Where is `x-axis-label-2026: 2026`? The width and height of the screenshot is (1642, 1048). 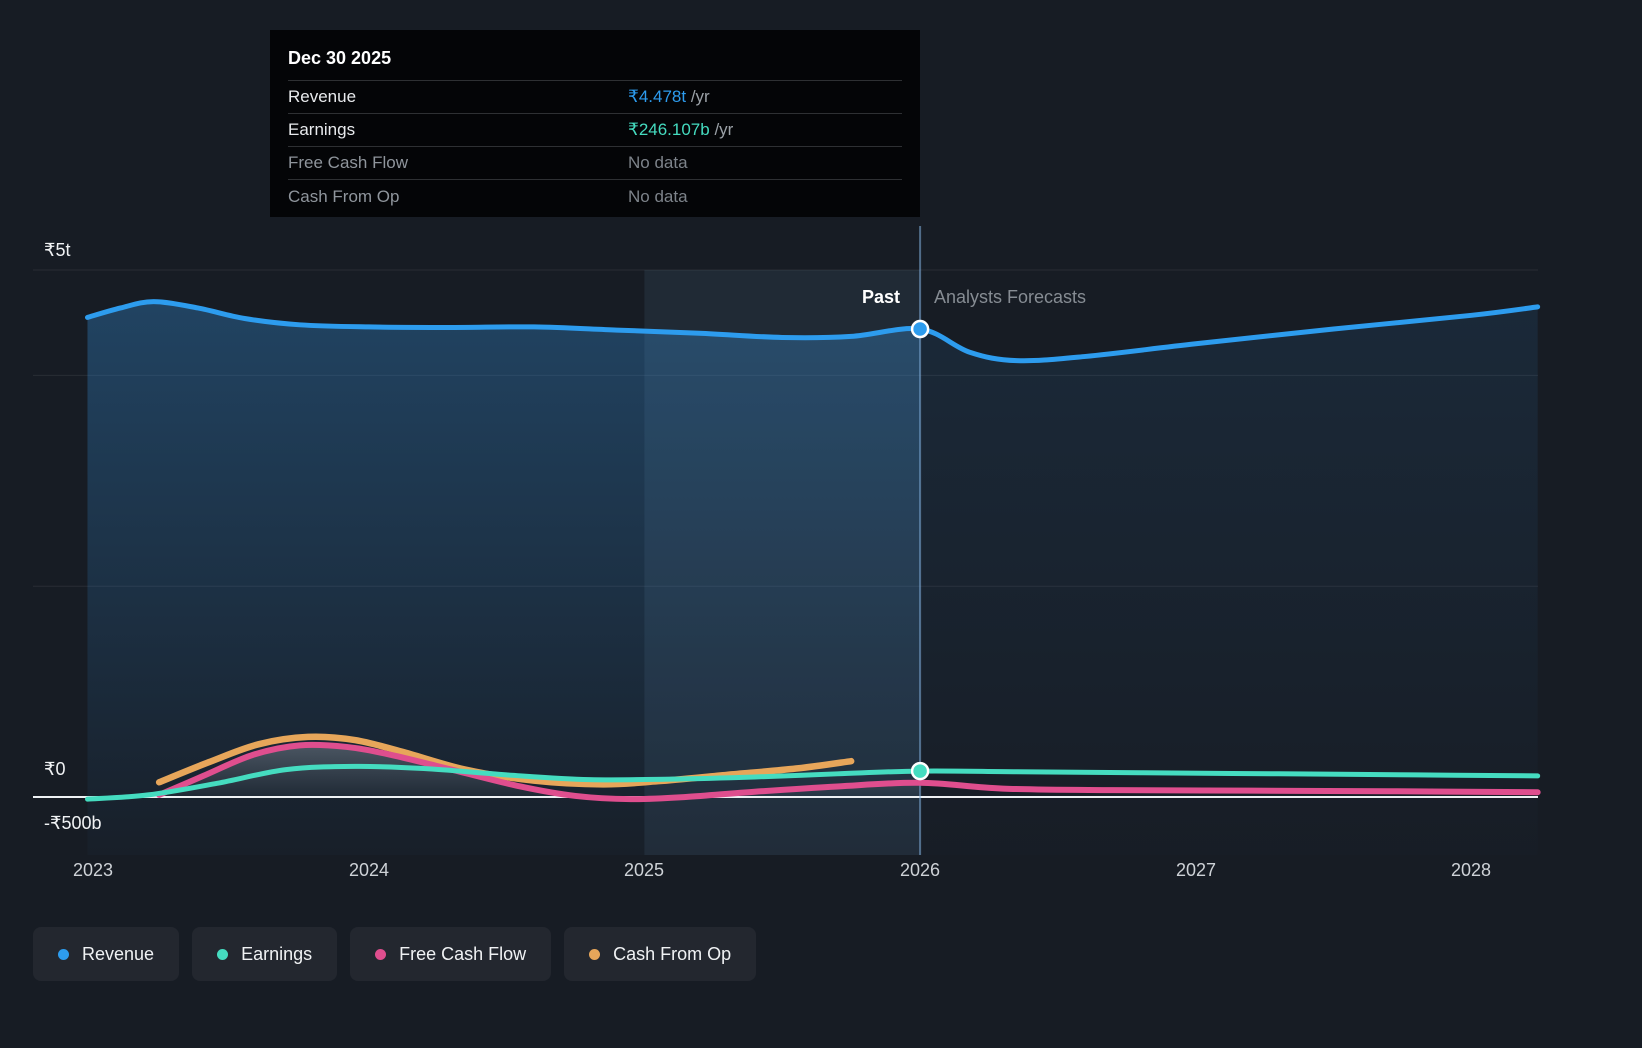 x-axis-label-2026: 2026 is located at coordinates (920, 870).